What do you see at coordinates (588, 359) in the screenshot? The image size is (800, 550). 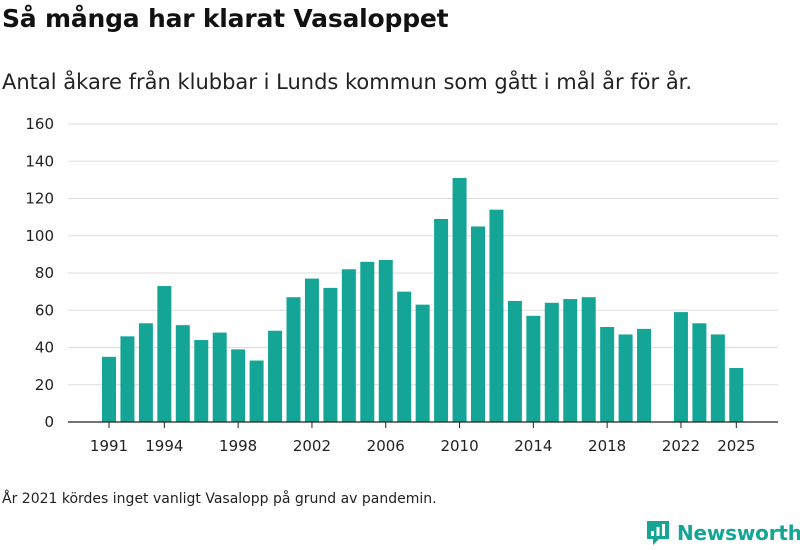 I see `bar-2017` at bounding box center [588, 359].